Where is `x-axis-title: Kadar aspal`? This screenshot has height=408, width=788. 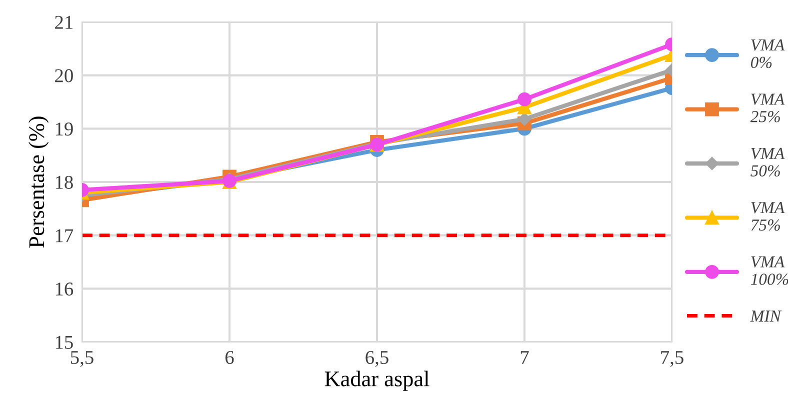
x-axis-title: Kadar aspal is located at coordinates (377, 380).